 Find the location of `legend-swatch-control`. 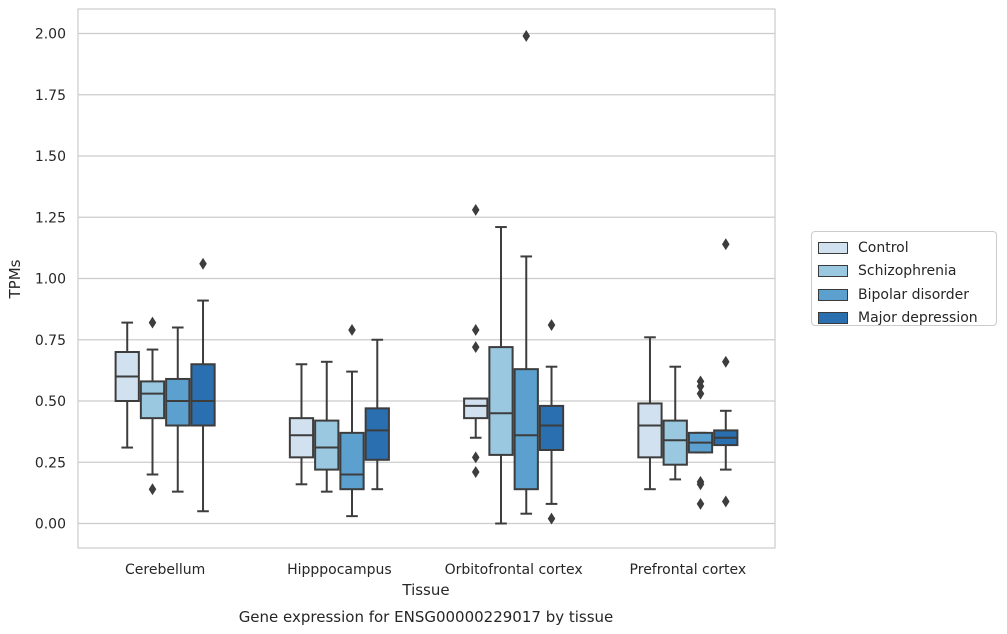

legend-swatch-control is located at coordinates (833, 247).